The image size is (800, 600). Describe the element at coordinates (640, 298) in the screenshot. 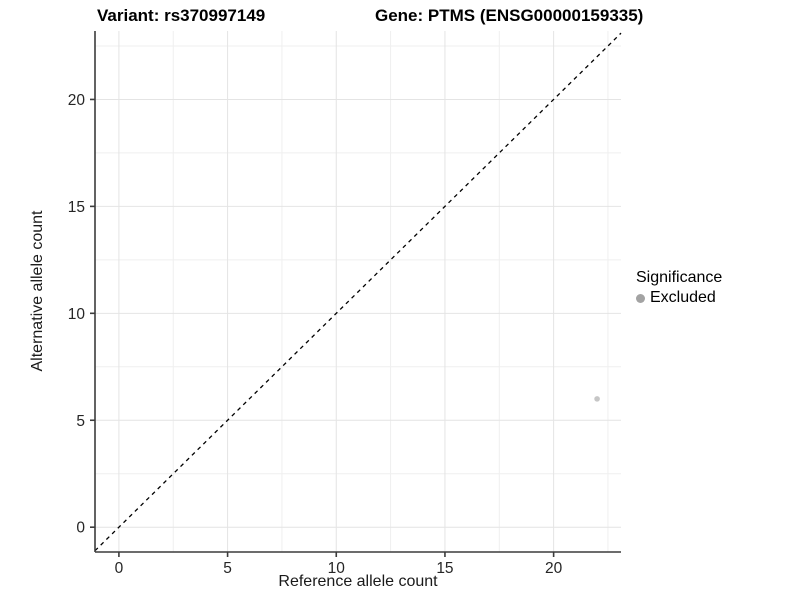

I see `legend-key-dot-icon` at that location.